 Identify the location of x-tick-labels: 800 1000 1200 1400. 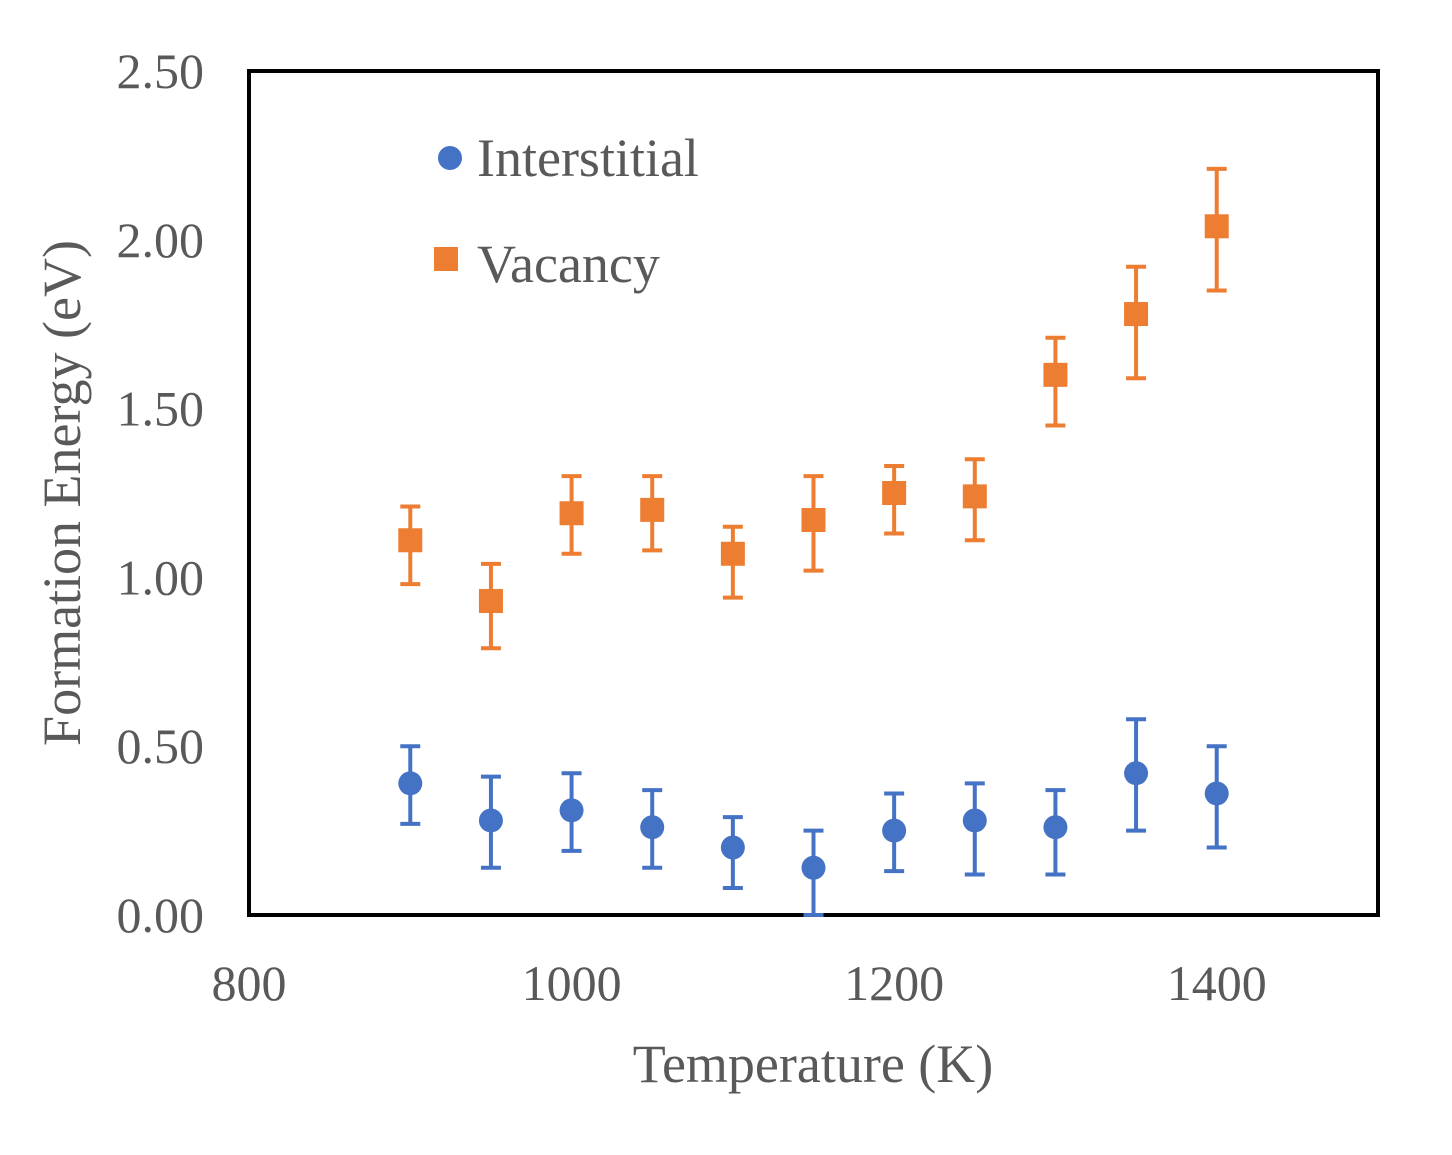
(739, 983).